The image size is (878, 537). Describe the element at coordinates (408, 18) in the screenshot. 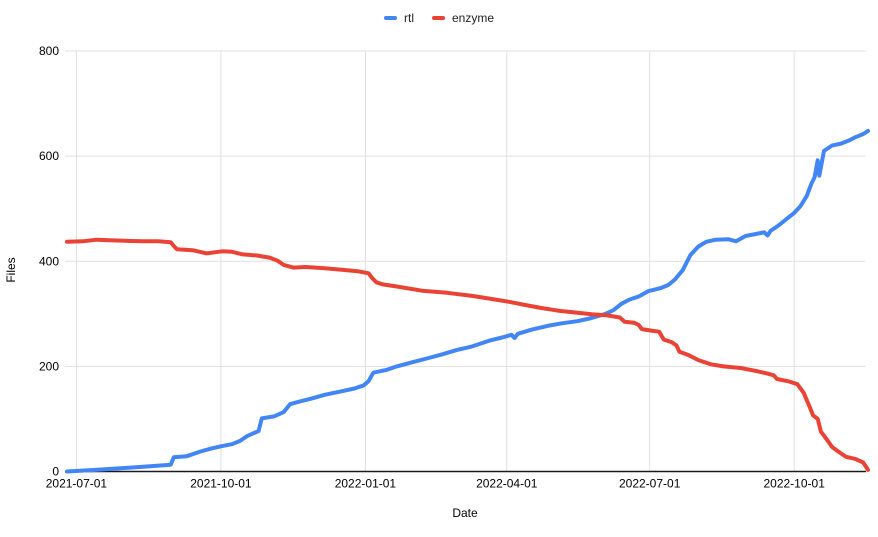

I see `legend-label: rtl` at that location.